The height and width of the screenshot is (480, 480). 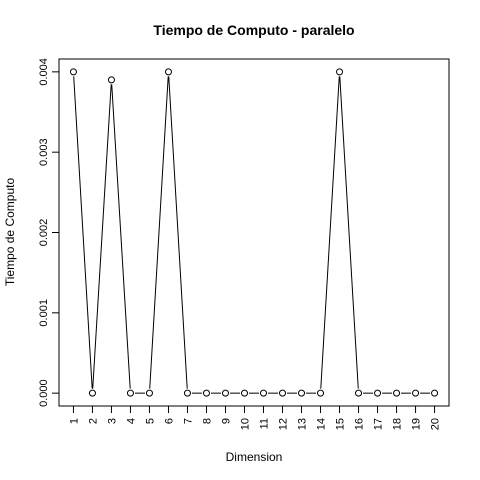 I want to click on chart-title: Tiempo de Computo - paralelo, so click(x=253, y=30).